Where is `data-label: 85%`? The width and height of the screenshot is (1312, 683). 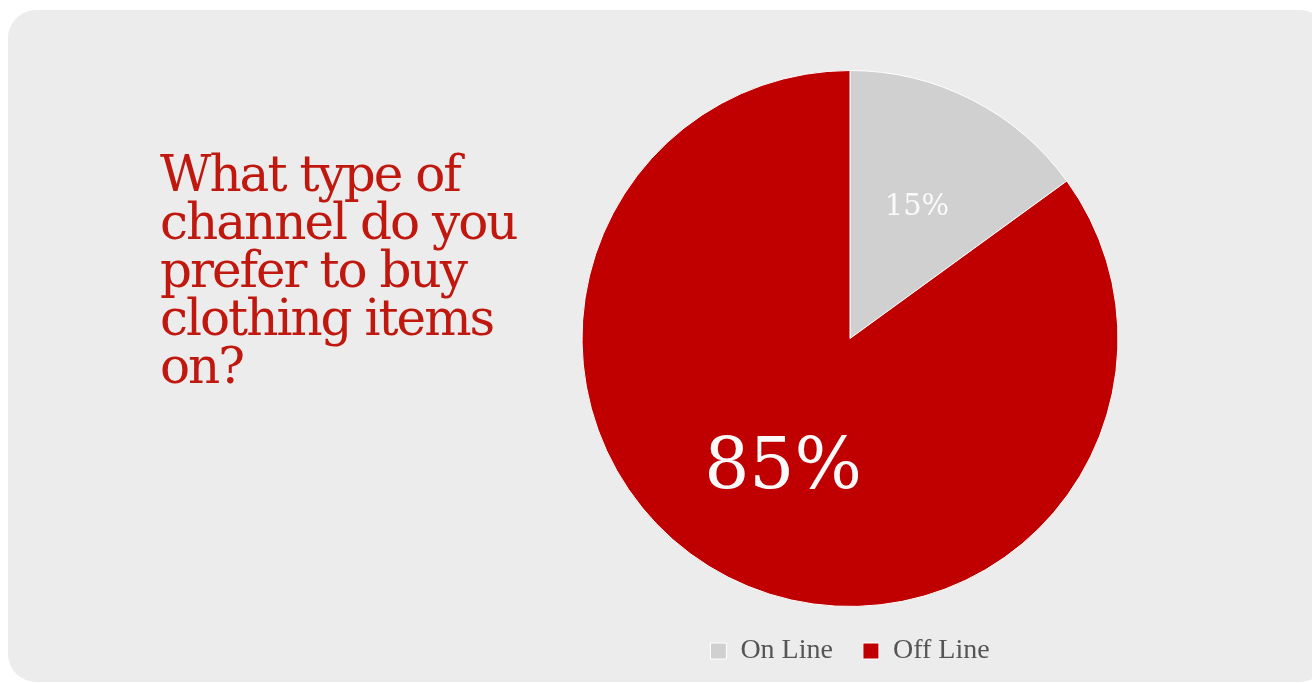
data-label: 85% is located at coordinates (783, 464).